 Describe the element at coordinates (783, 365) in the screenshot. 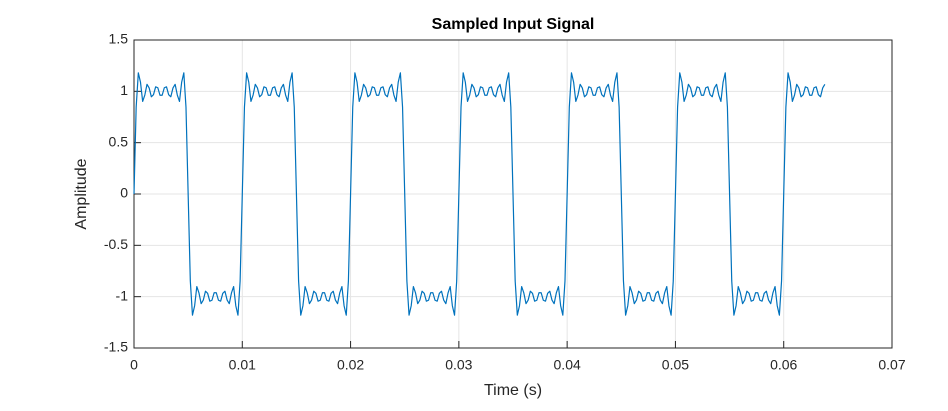

I see `x-tick-label: 0.06` at that location.